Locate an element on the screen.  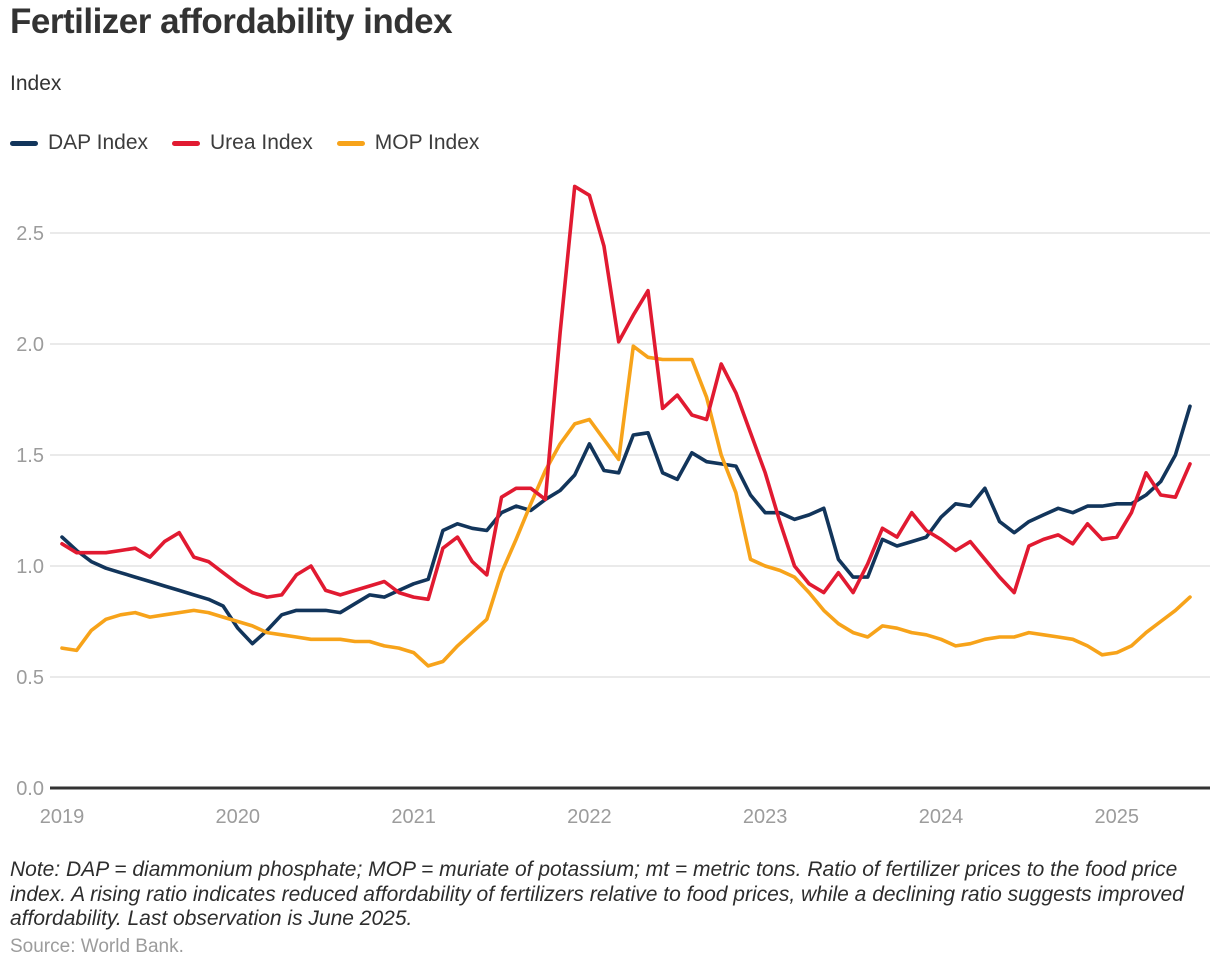
y-tick-label-1.0: 1.0 is located at coordinates (30, 567).